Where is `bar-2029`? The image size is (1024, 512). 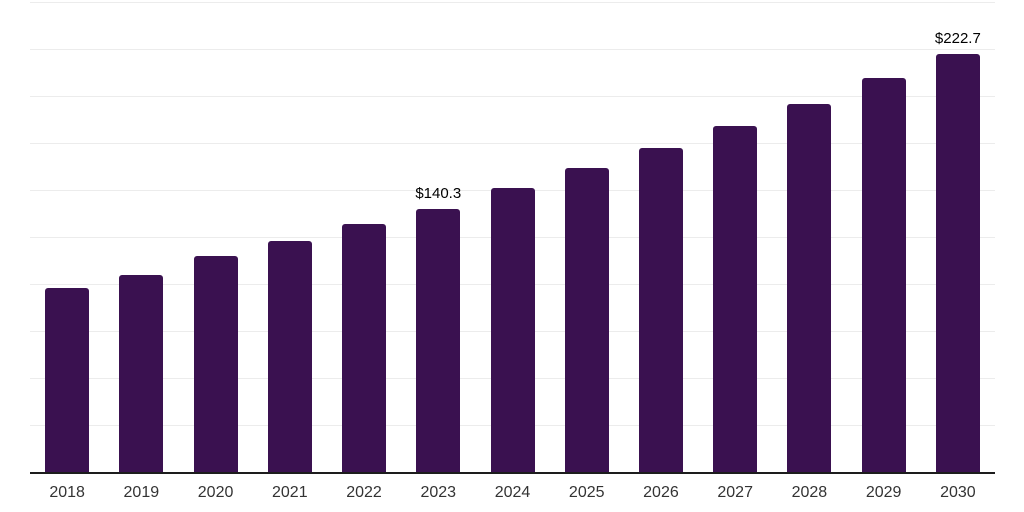
bar-2029 is located at coordinates (883, 275).